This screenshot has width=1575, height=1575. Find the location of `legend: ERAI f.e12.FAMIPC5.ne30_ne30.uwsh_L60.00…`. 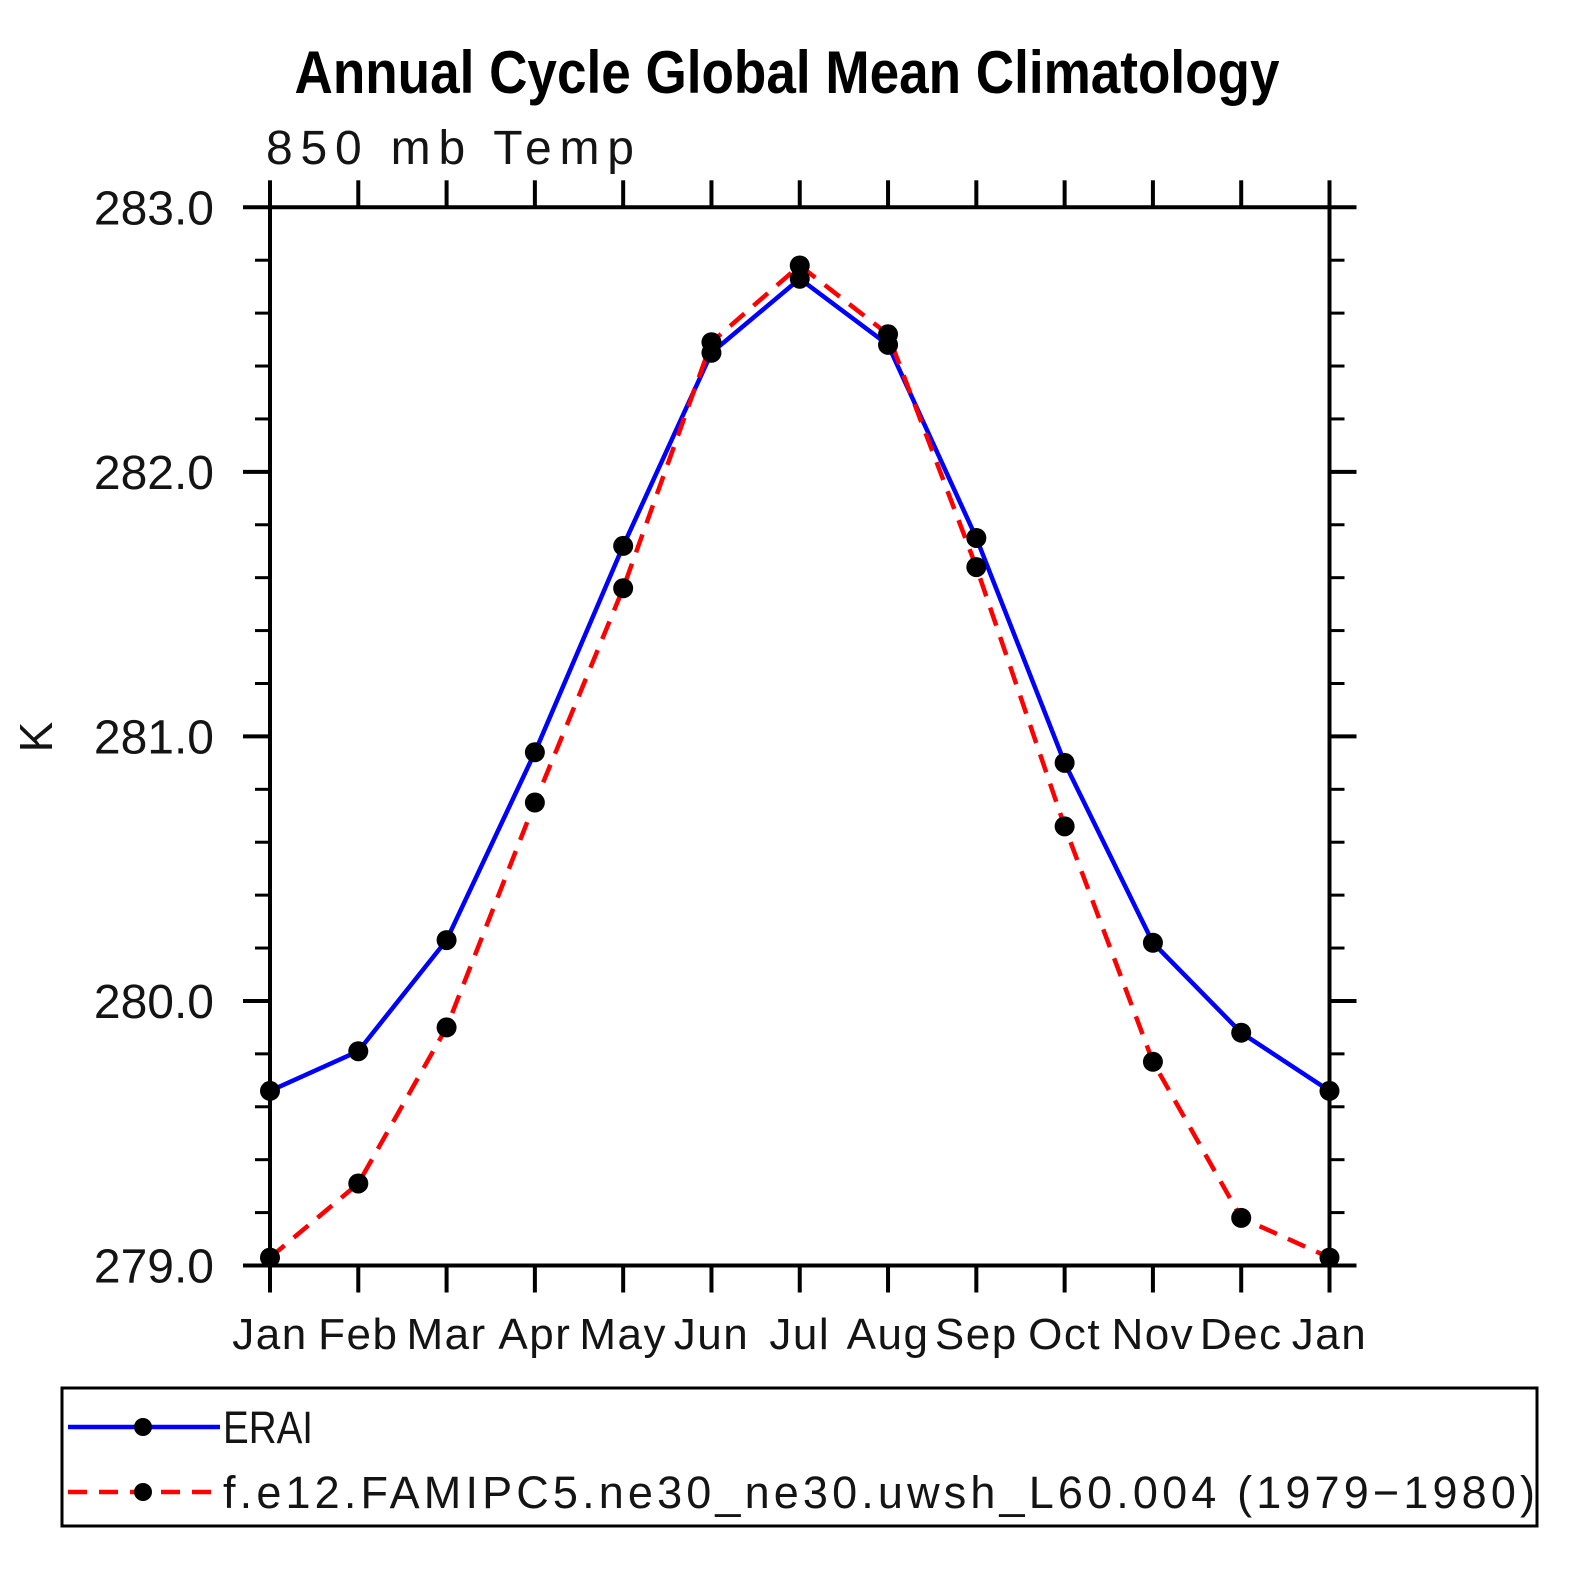

legend: ERAI f.e12.FAMIPC5.ne30_ne30.uwsh_L60.00… is located at coordinates (799, 1457).